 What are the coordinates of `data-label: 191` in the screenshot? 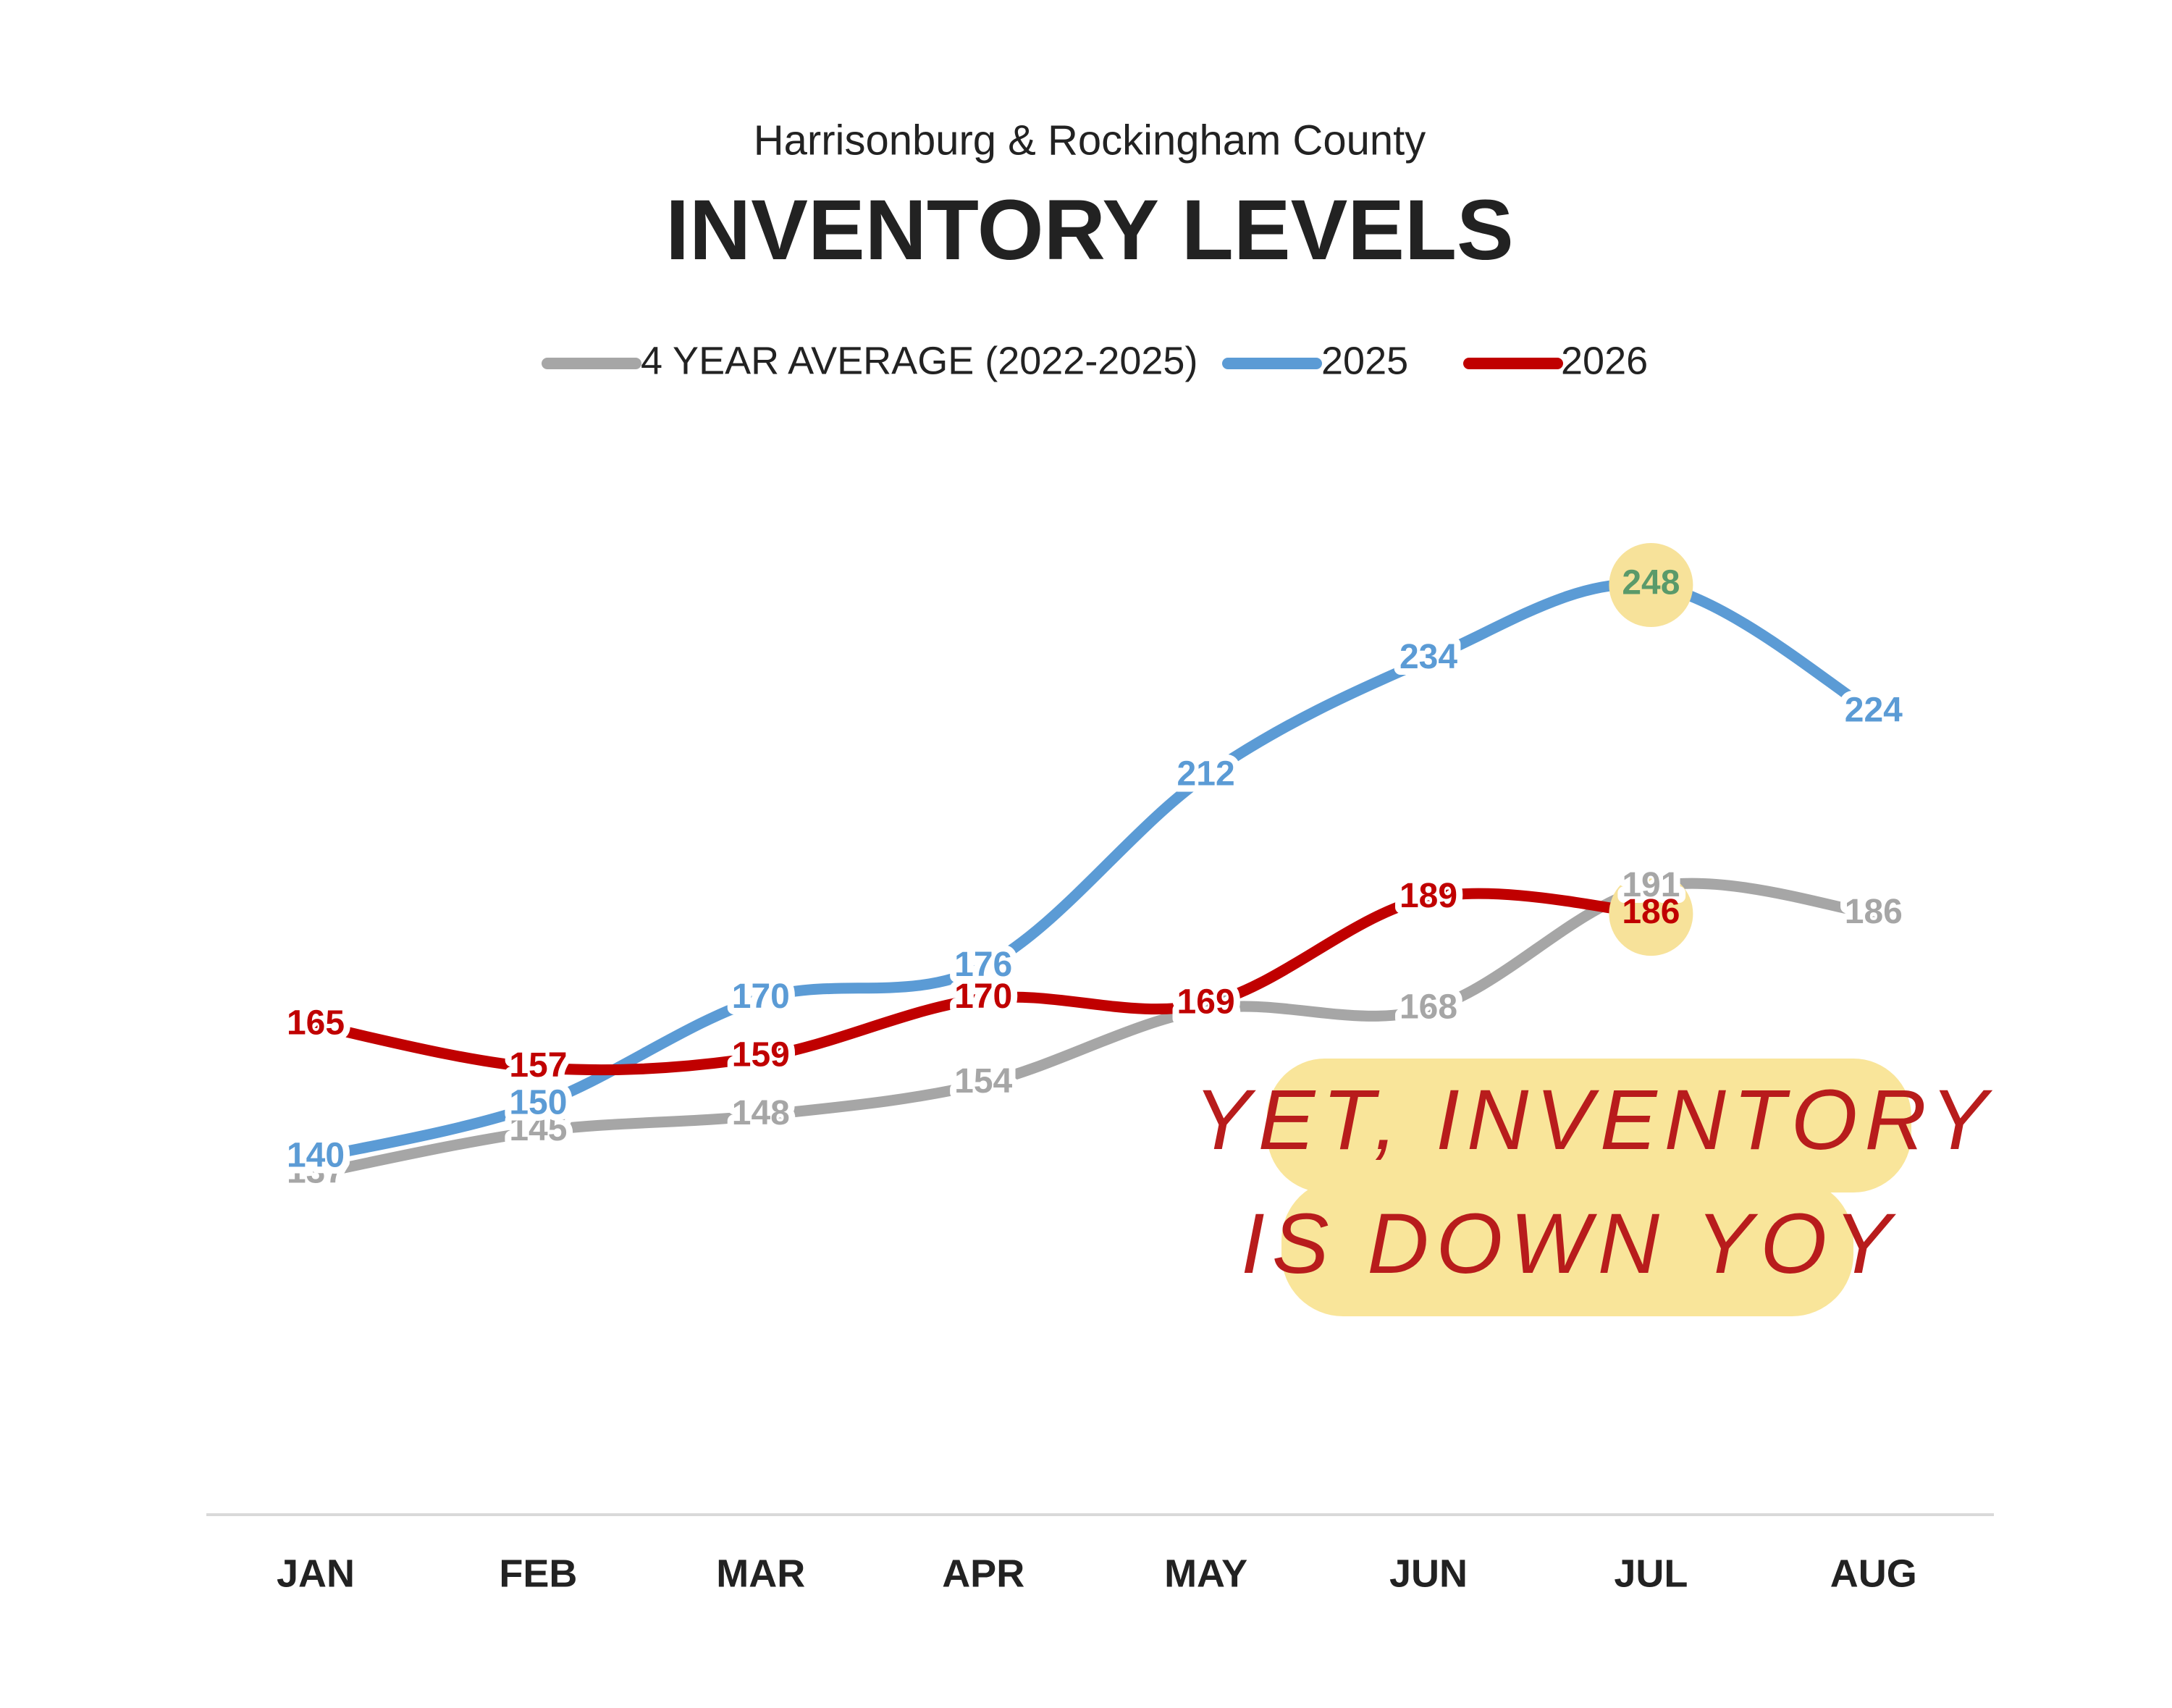 It's located at (1651, 885).